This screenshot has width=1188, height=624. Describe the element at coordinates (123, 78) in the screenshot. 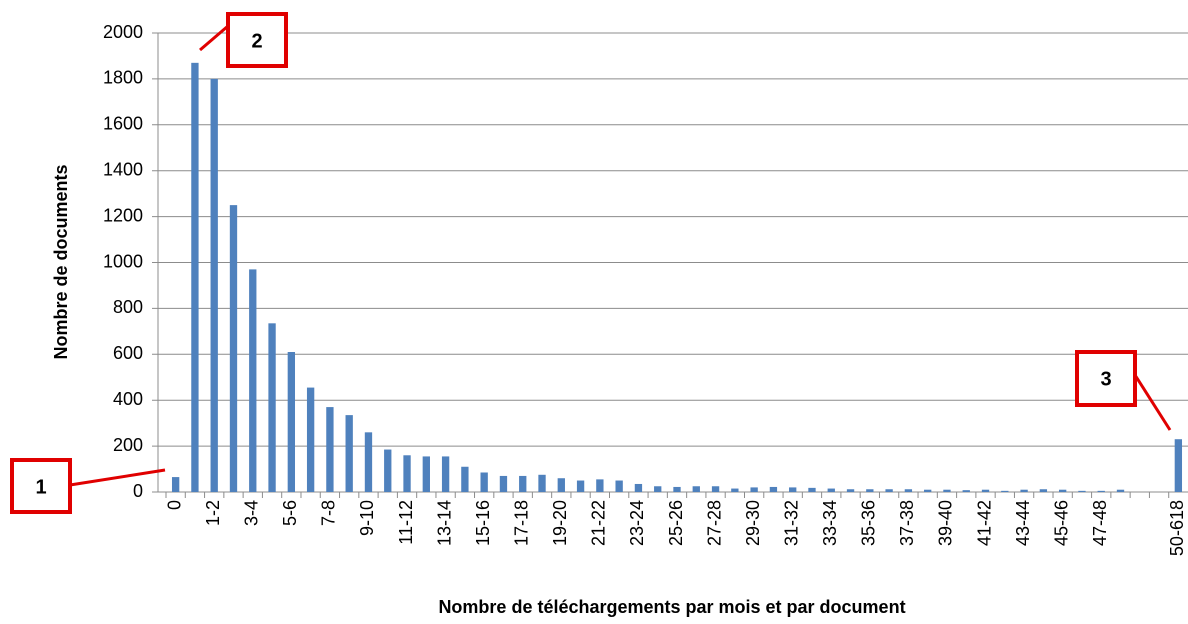

I see `y-tick-label: 1800` at that location.